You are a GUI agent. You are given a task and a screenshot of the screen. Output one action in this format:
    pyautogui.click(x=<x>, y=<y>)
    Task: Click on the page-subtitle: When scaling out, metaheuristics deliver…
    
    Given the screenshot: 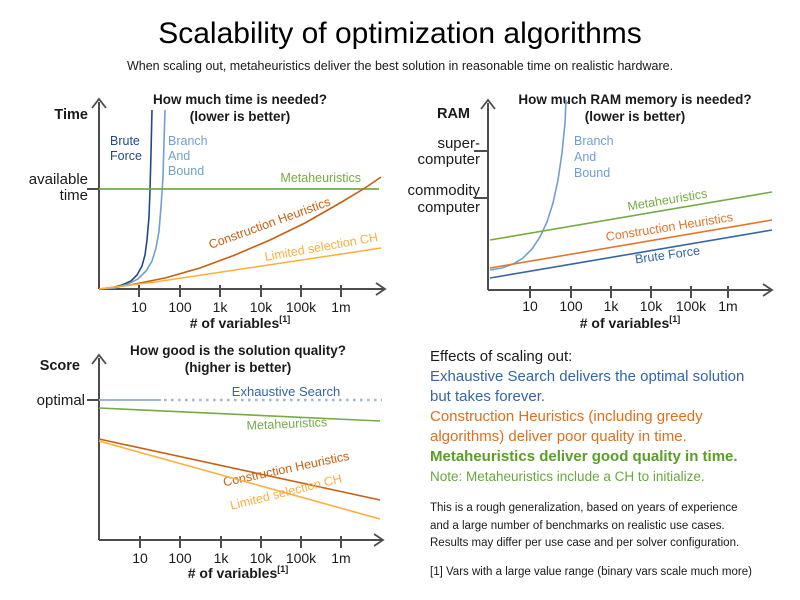 What is the action you would take?
    pyautogui.click(x=400, y=66)
    